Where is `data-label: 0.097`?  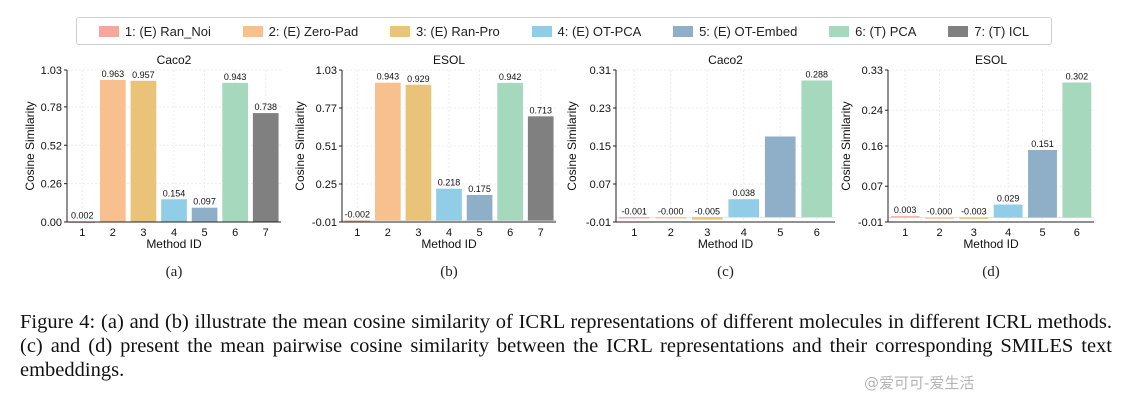 data-label: 0.097 is located at coordinates (204, 202).